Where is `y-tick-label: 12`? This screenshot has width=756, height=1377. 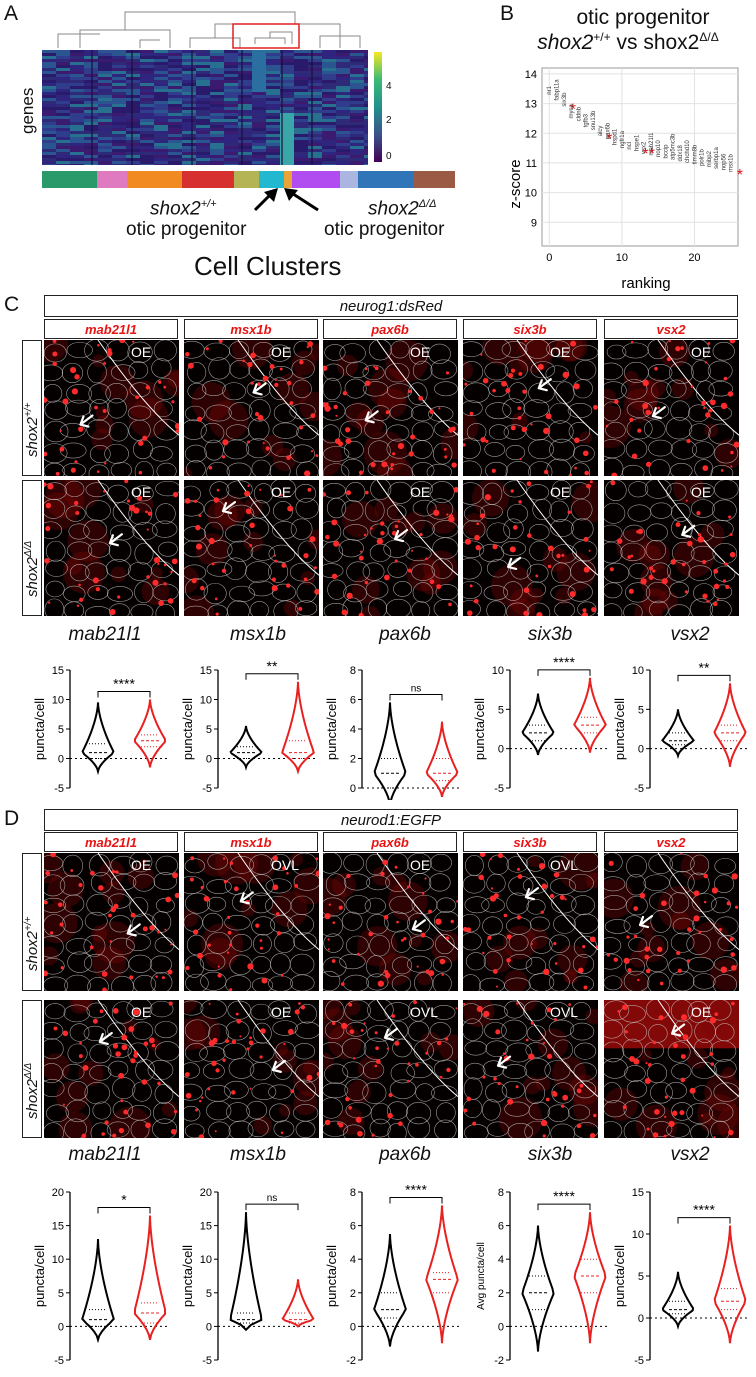
y-tick-label: 12 is located at coordinates (531, 134).